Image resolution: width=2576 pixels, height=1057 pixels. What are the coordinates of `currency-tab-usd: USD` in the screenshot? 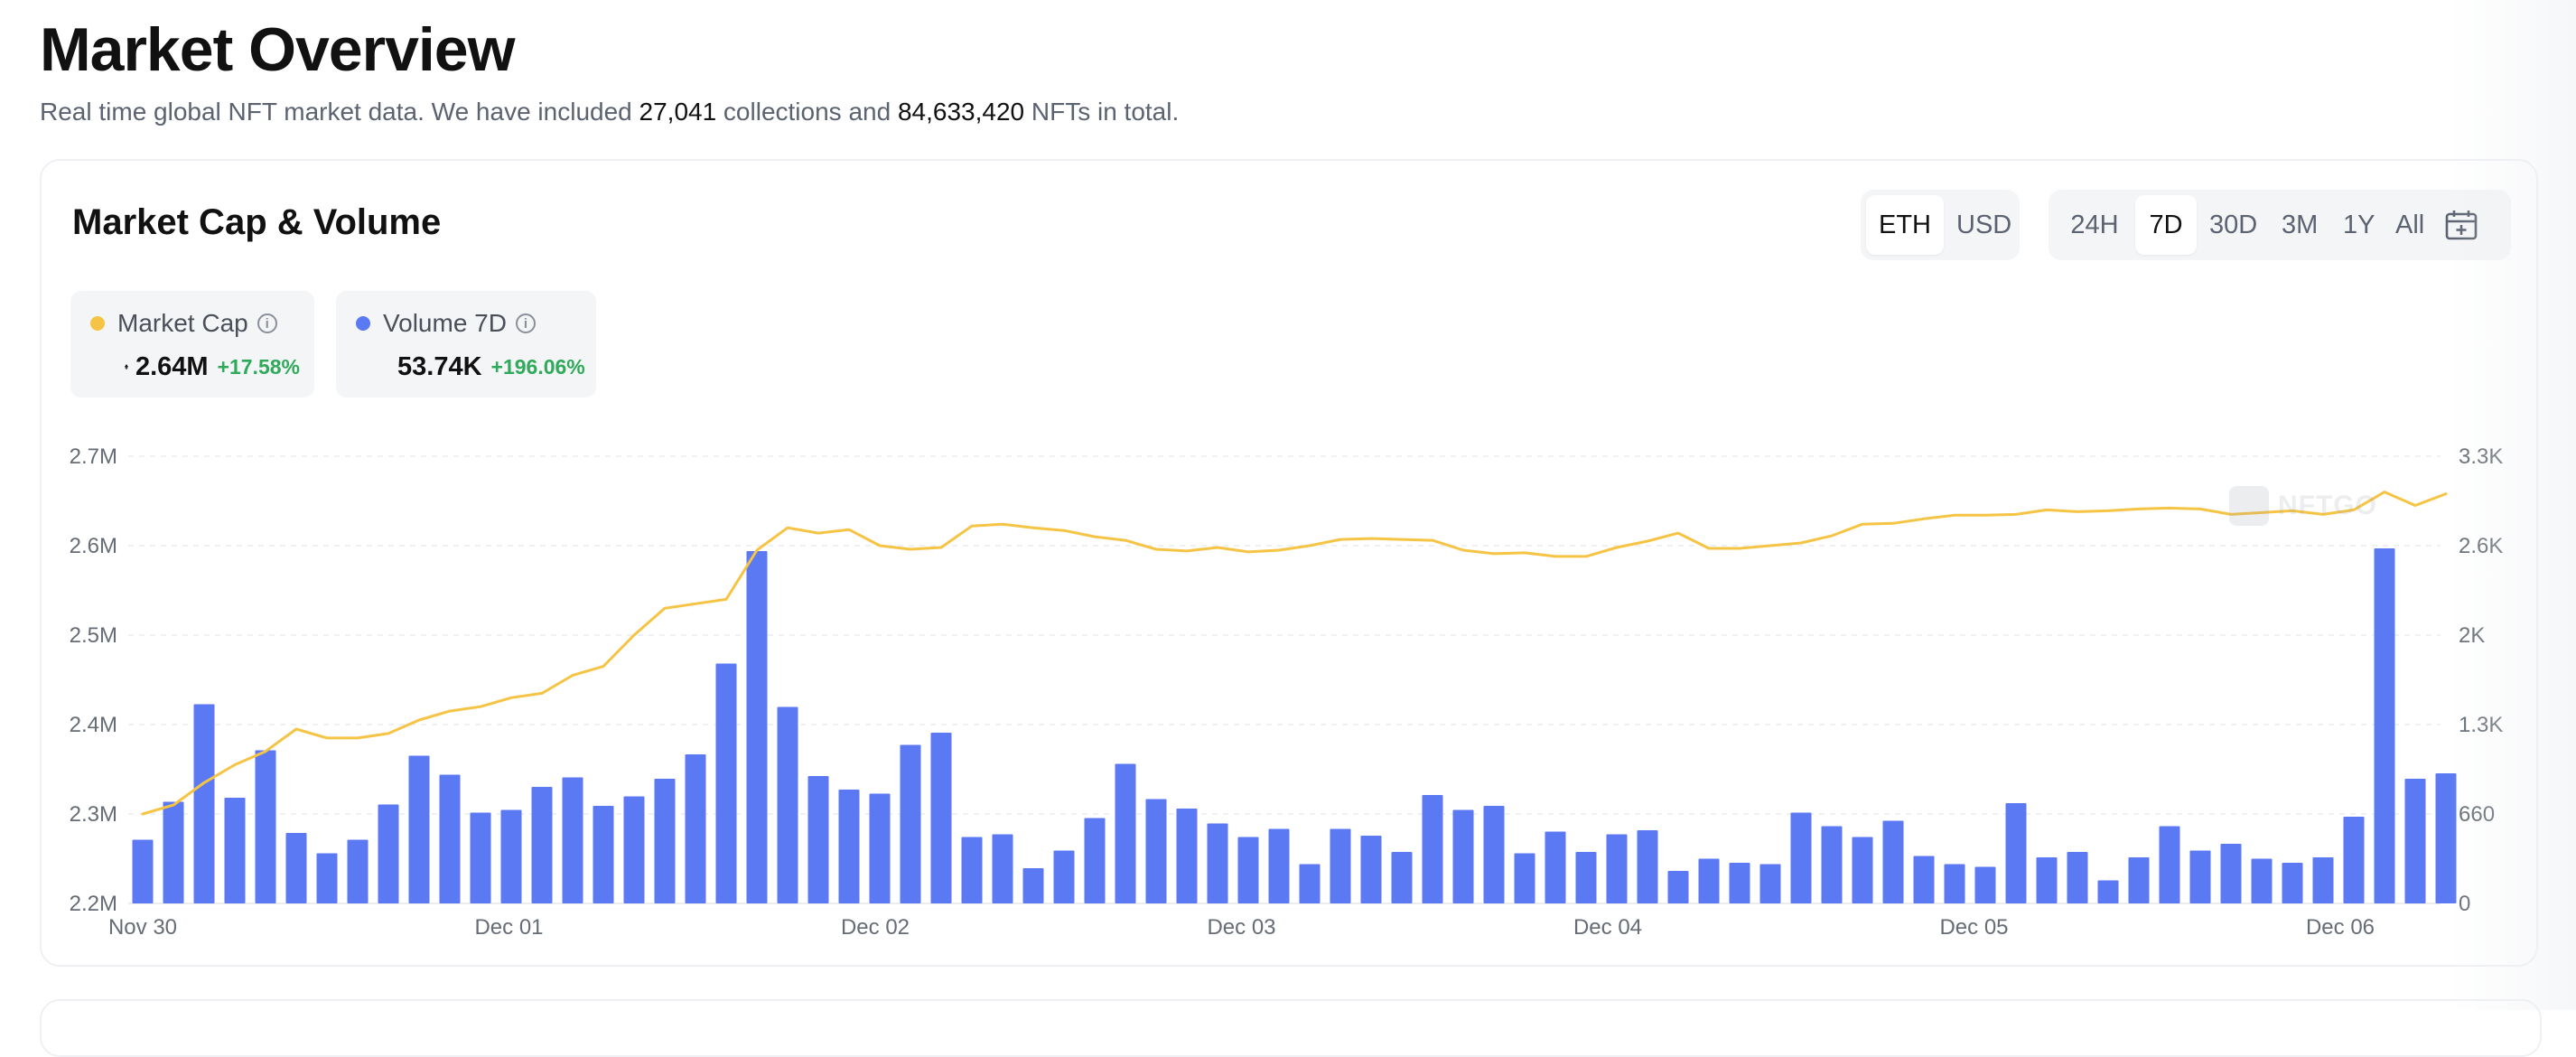 It's located at (1984, 225).